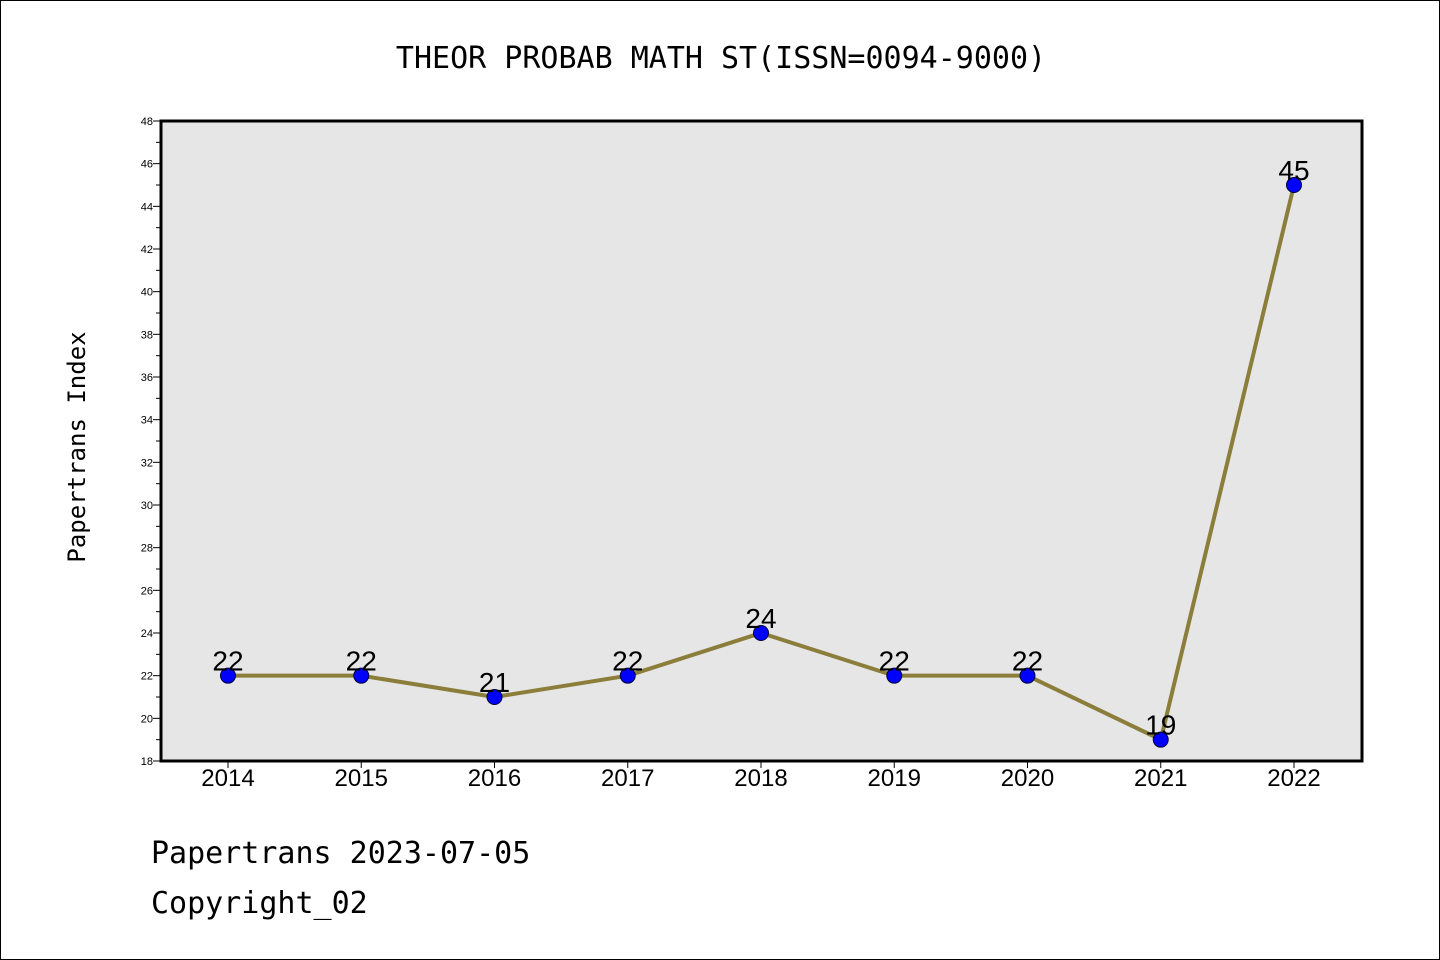 The width and height of the screenshot is (1440, 960). Describe the element at coordinates (147, 378) in the screenshot. I see `y-tick-label: 36` at that location.